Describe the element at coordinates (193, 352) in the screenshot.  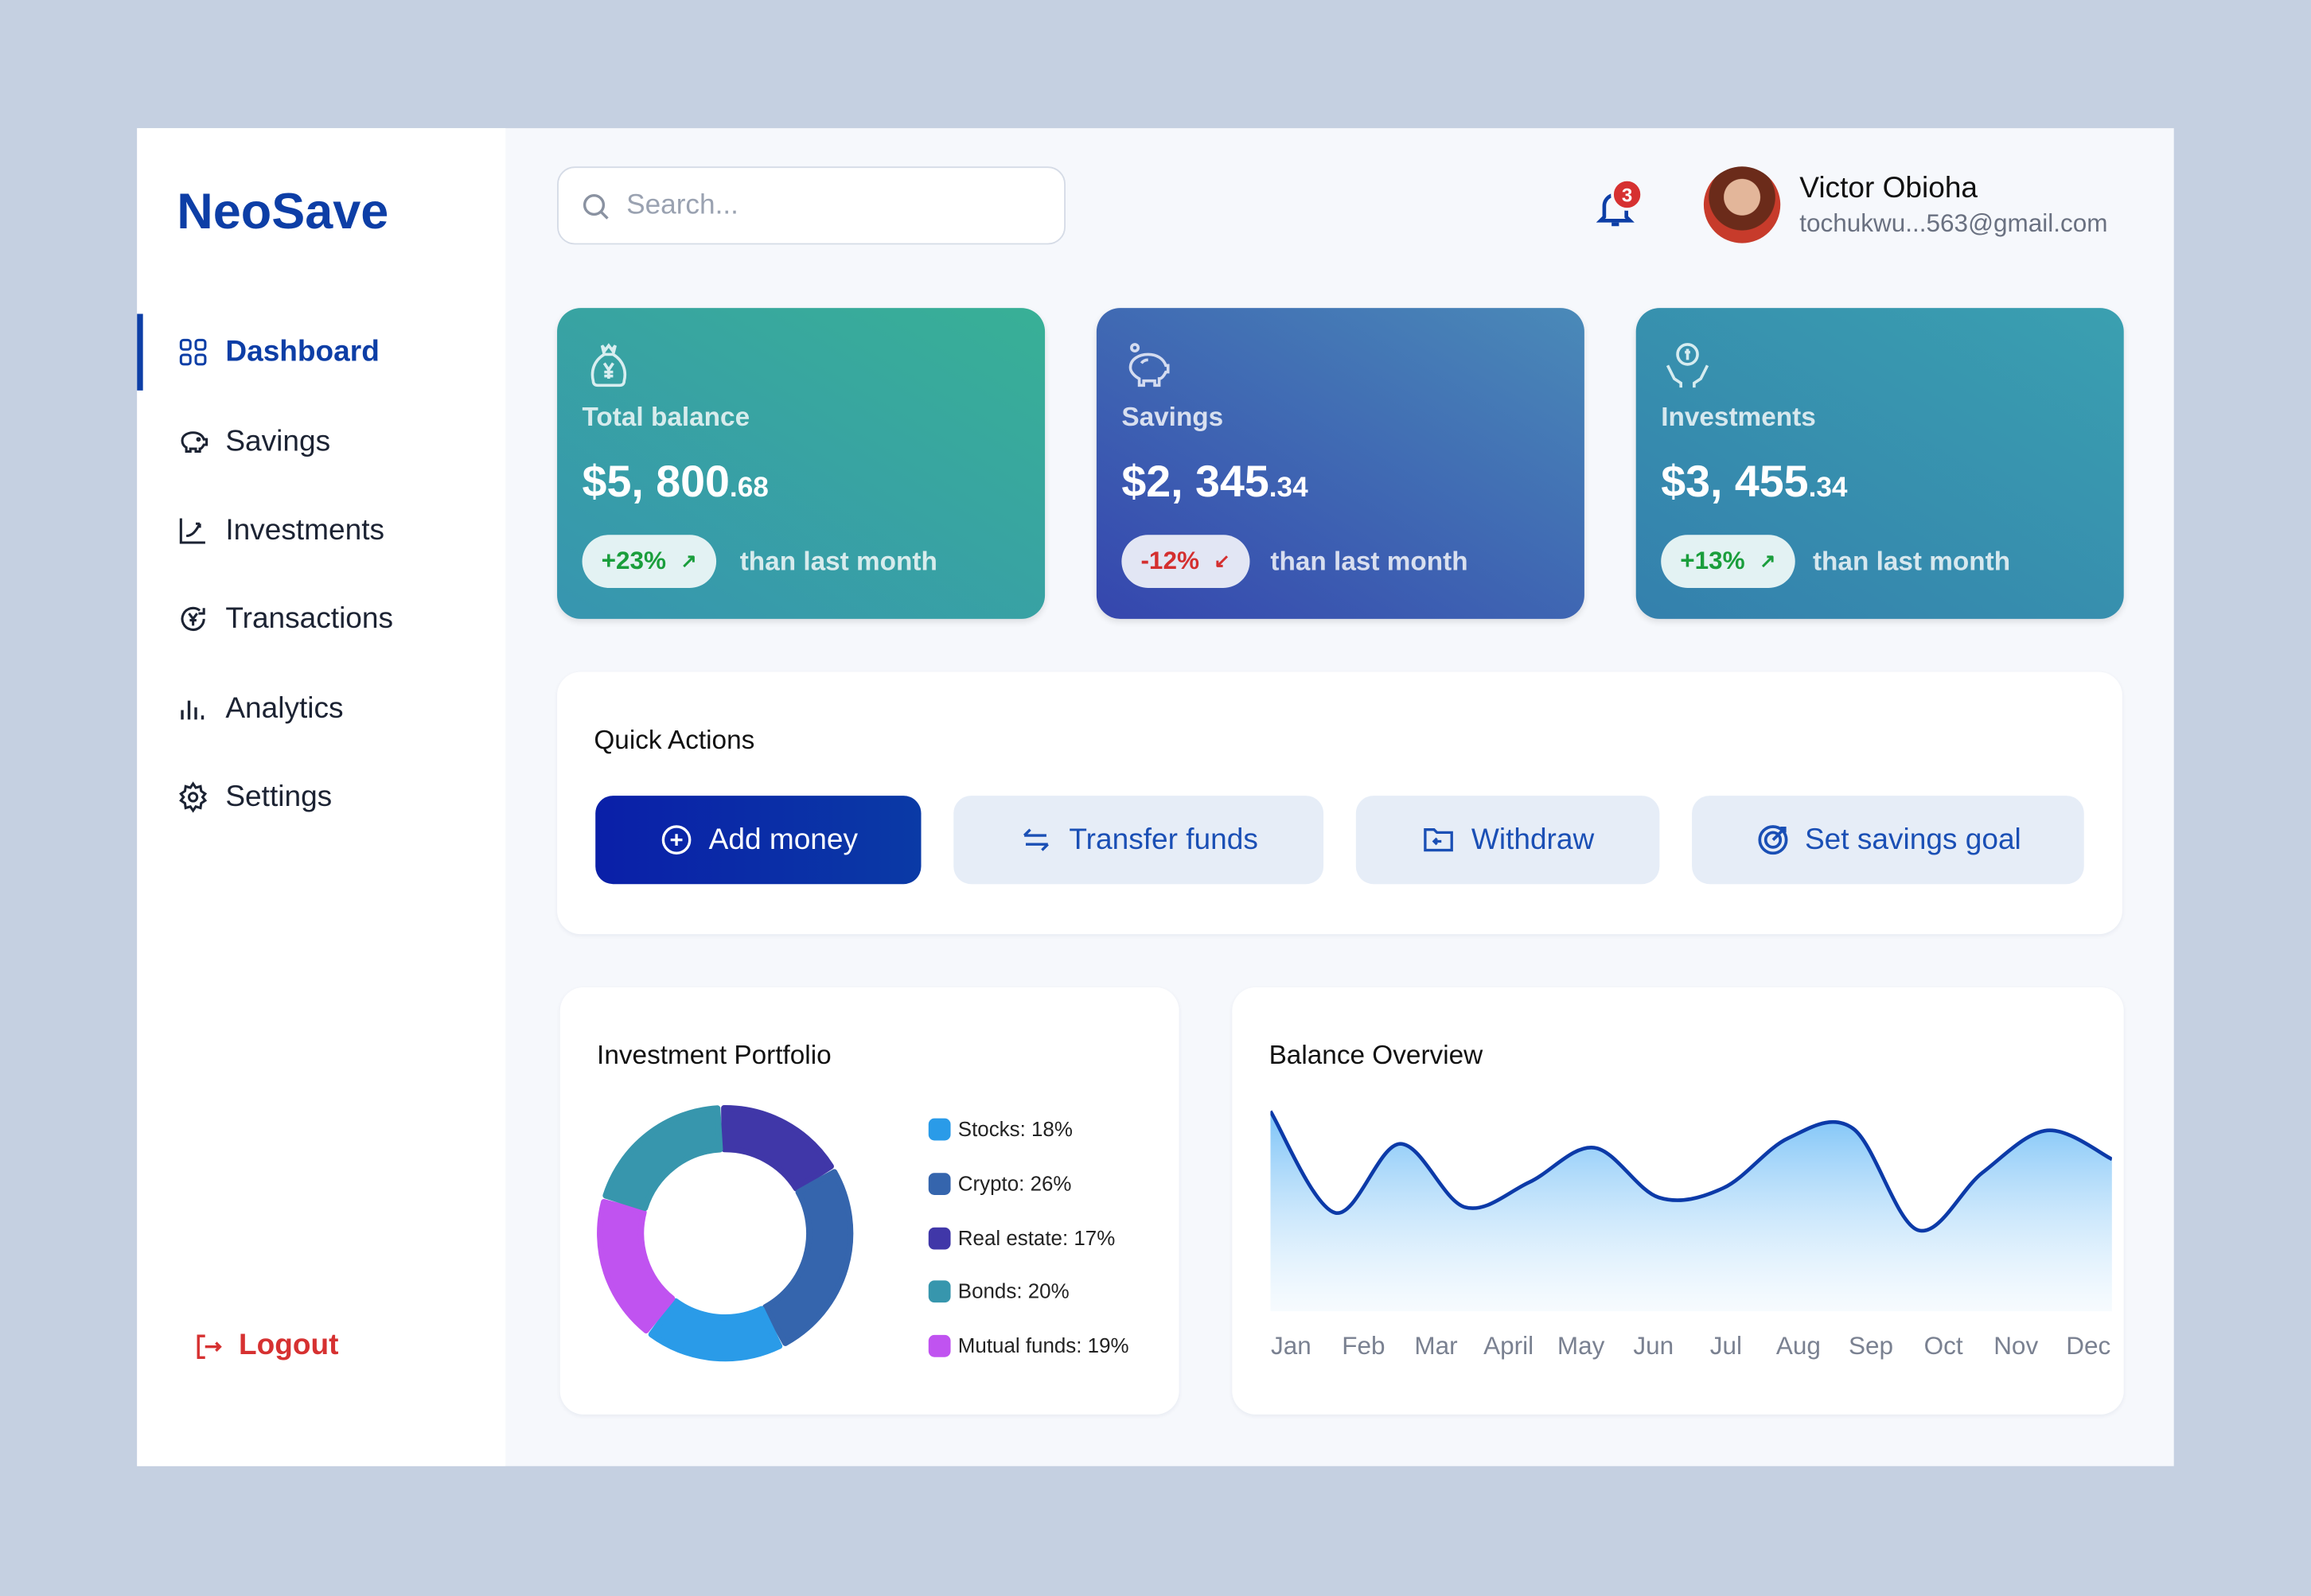
I see `grid-icon` at that location.